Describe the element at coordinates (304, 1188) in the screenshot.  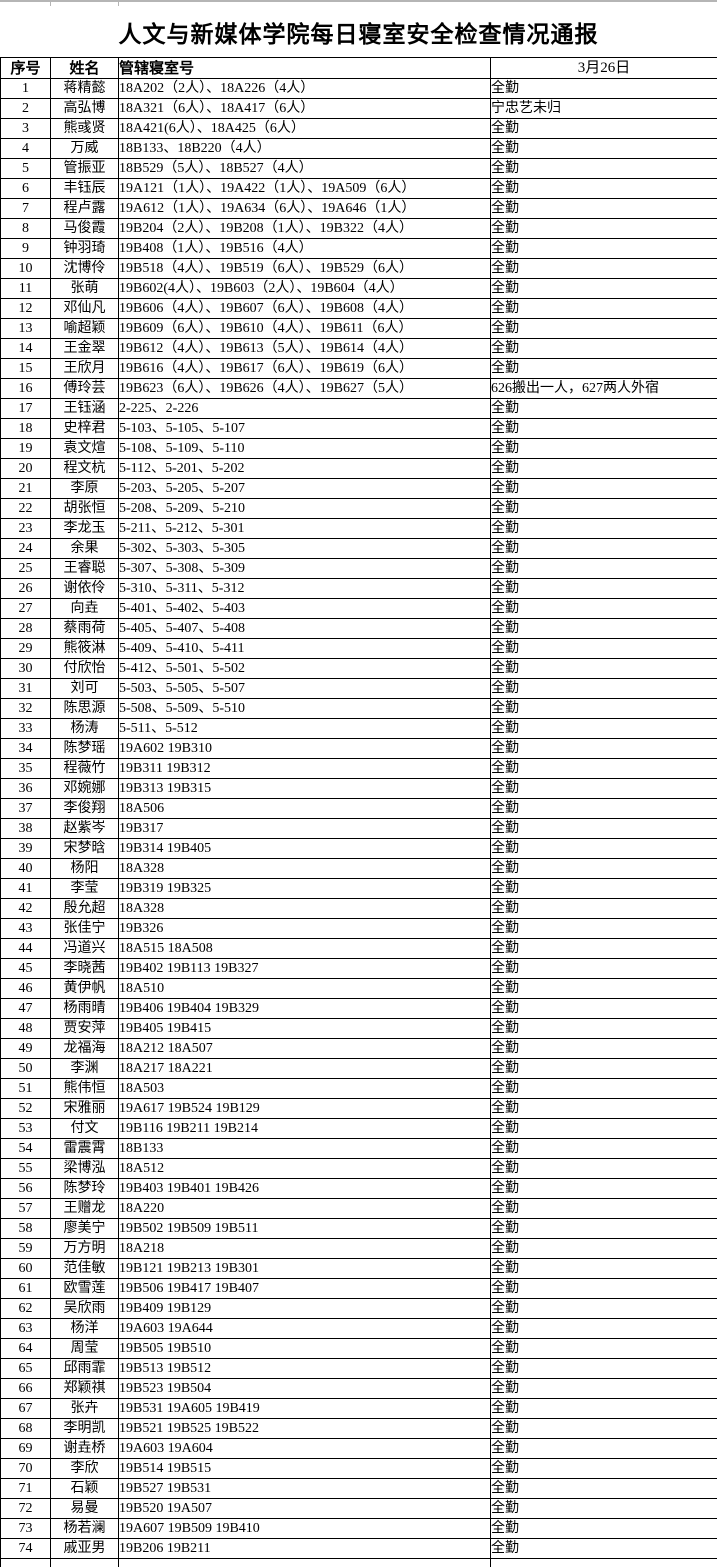
I see `cell-rooms: 19B403 19B401 19B426` at that location.